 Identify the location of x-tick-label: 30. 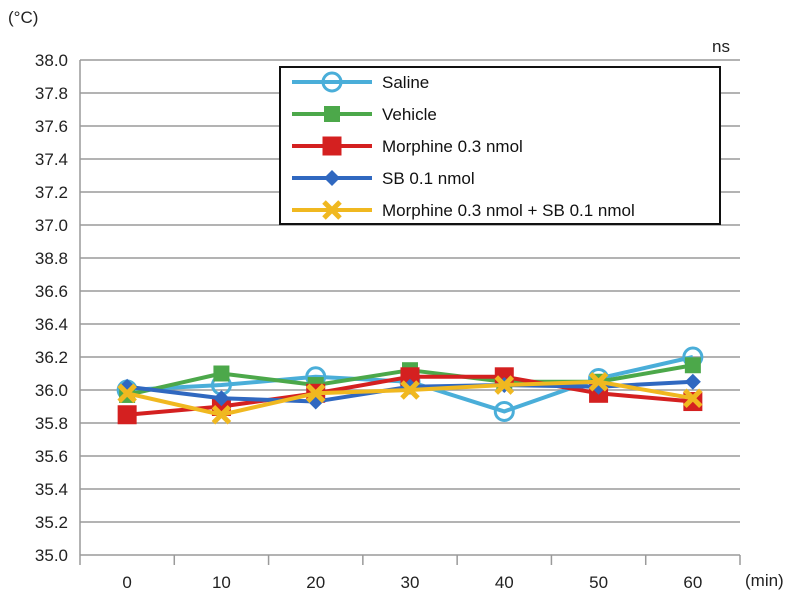
(410, 582).